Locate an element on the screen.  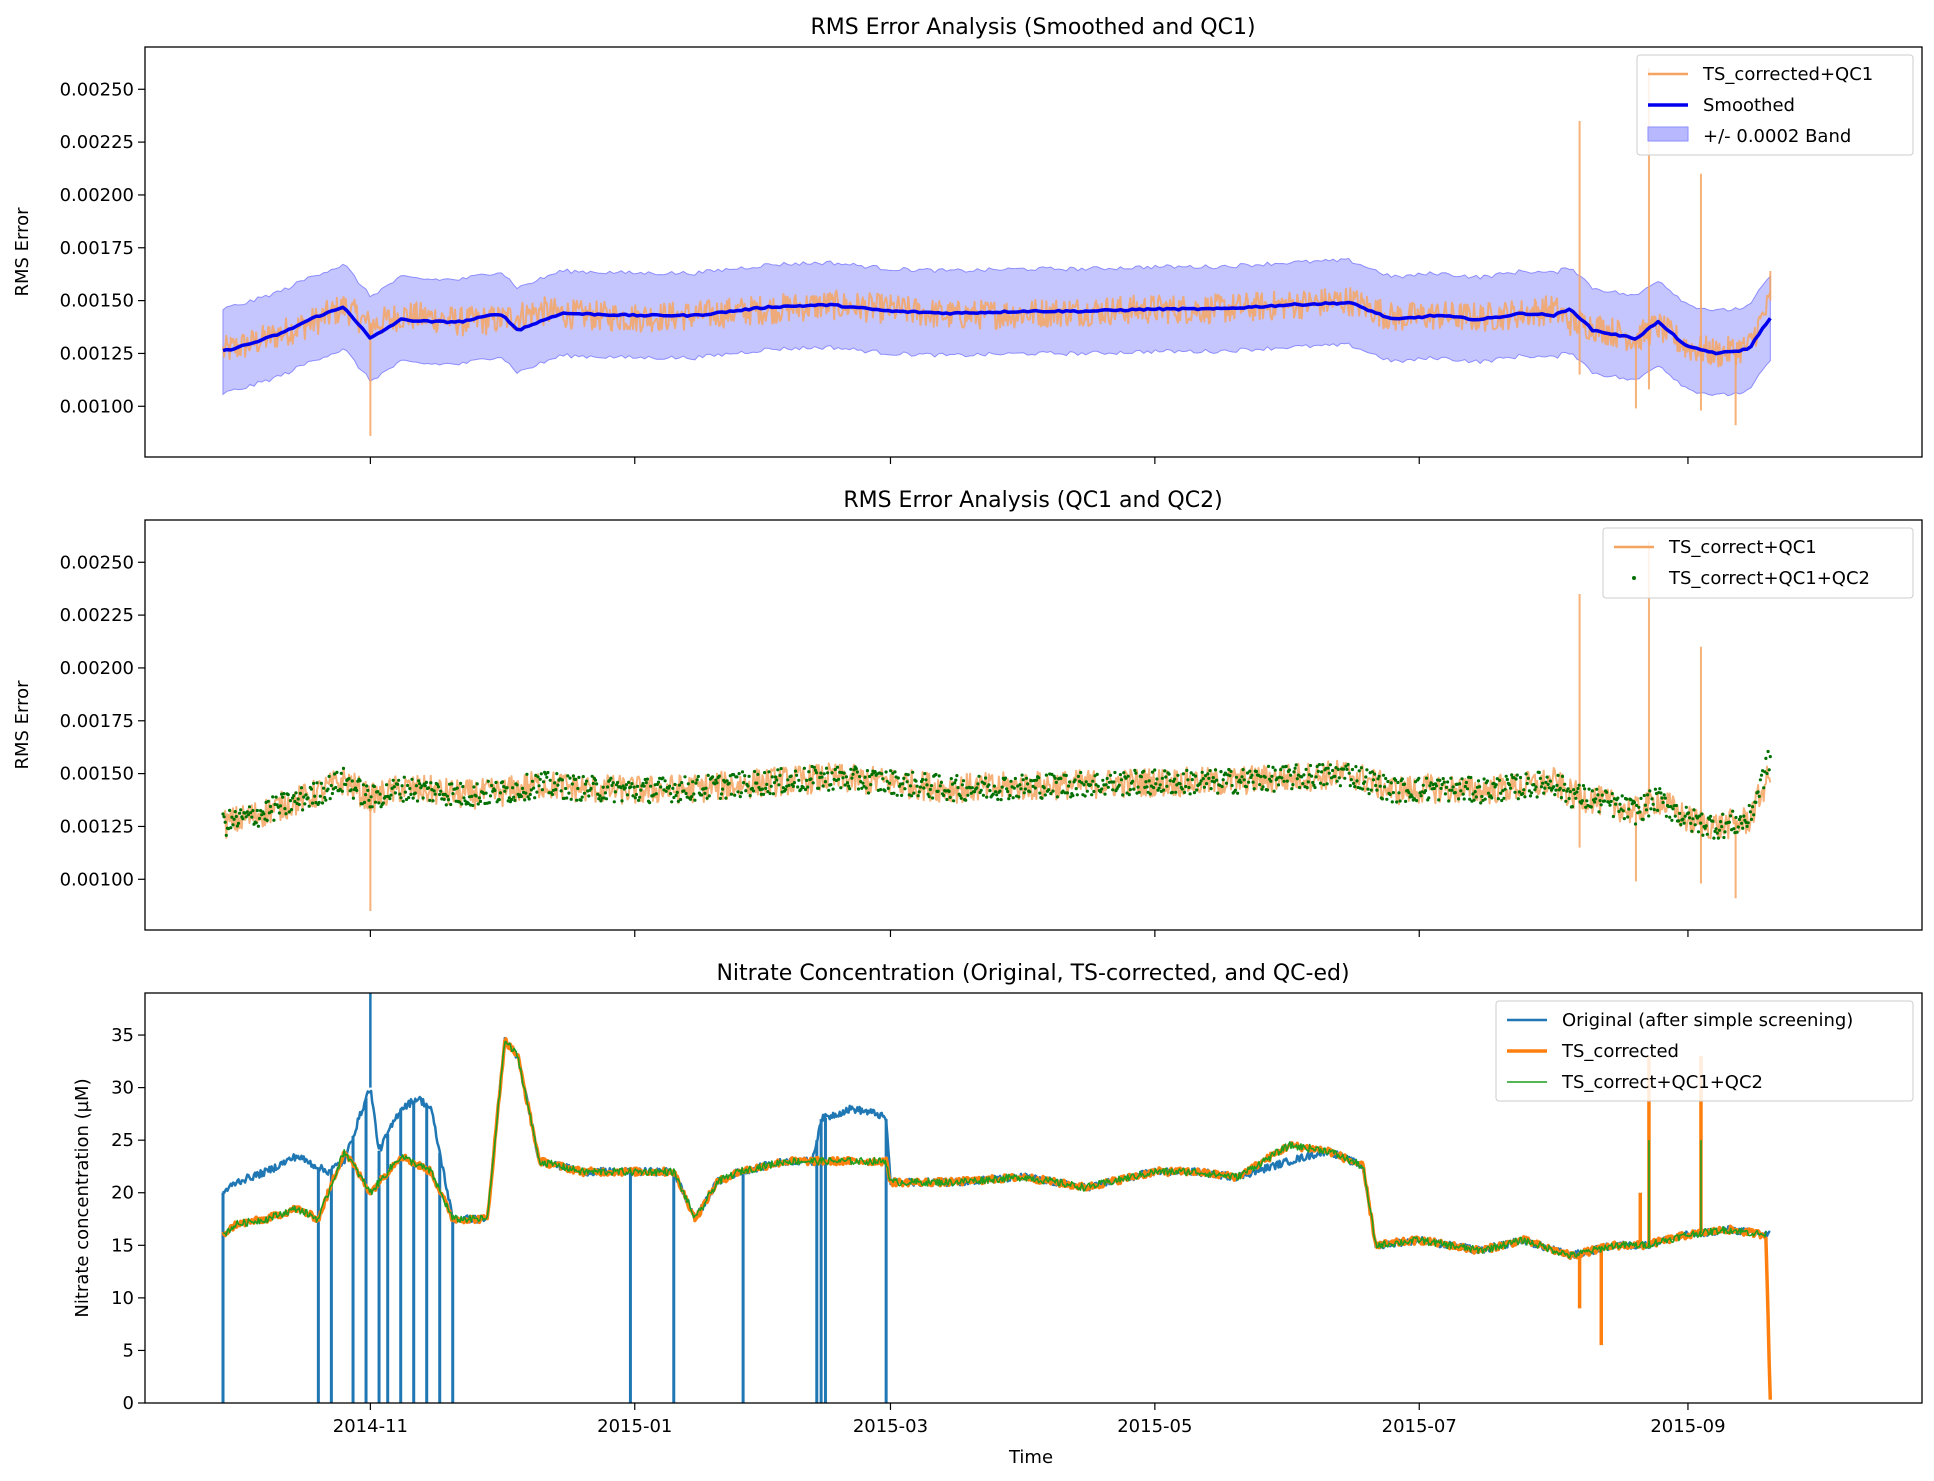
panel-2-y-axis-label: RMS Error is located at coordinates (22, 725).